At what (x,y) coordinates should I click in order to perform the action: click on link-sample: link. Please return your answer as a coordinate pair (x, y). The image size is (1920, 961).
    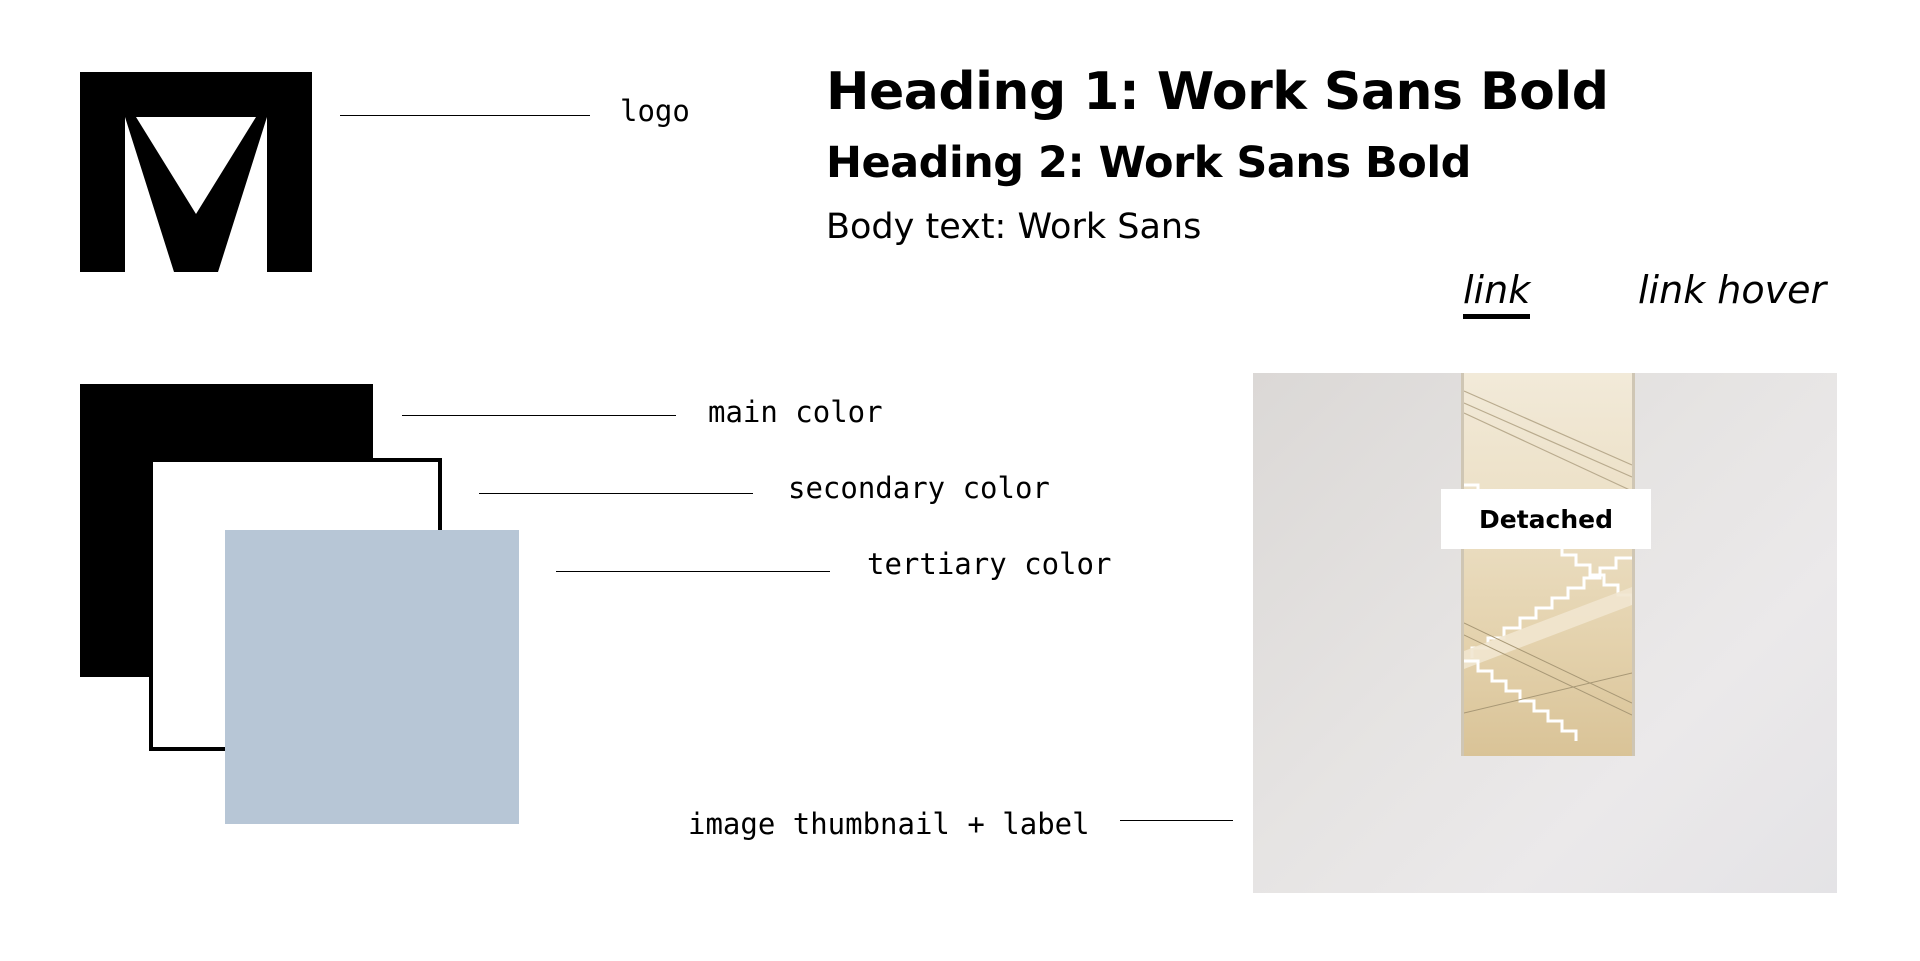
    Looking at the image, I should click on (1497, 294).